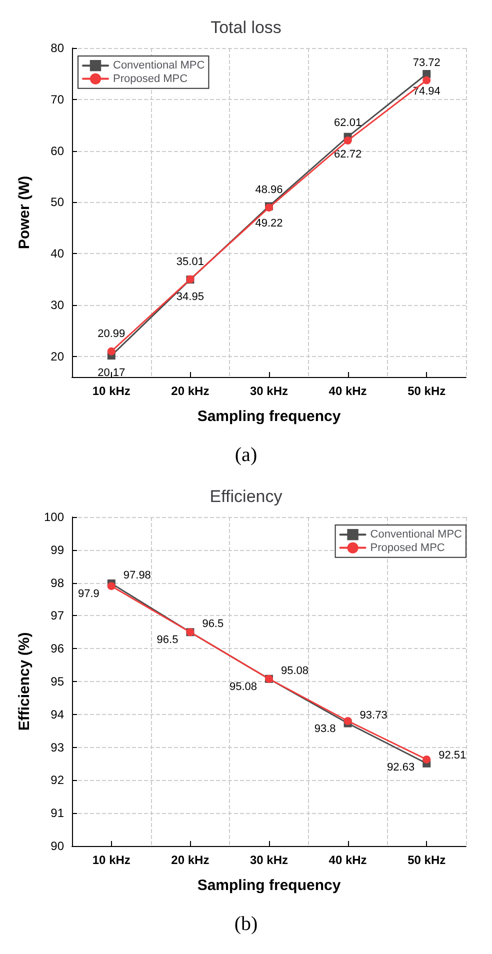 The height and width of the screenshot is (954, 492). Describe the element at coordinates (57, 253) in the screenshot. I see `y-tick-label: 40` at that location.